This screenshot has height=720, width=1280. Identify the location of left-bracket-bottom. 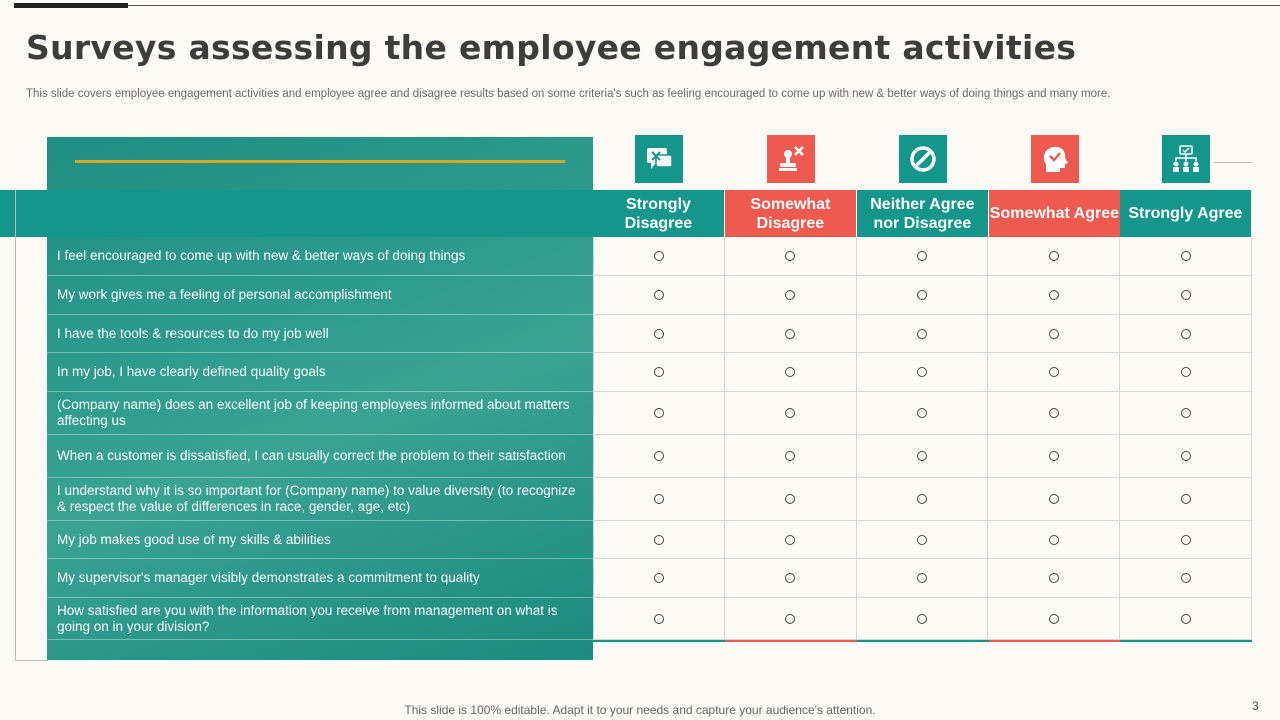
(31, 660).